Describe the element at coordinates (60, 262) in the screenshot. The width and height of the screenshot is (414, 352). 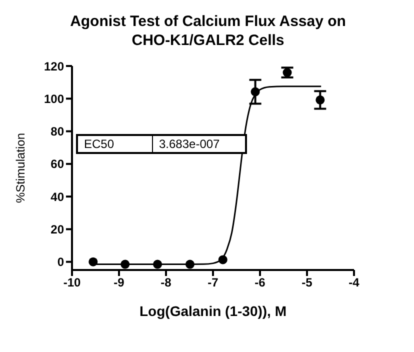
I see `y-tick-label: 0` at that location.